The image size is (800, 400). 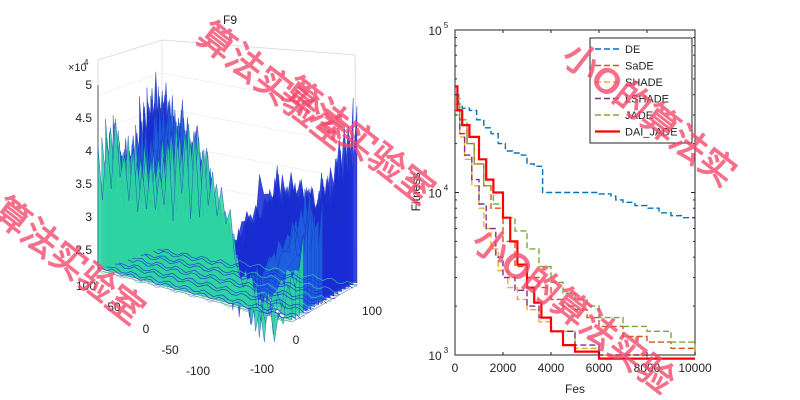 I want to click on x-tick-label: 2000, so click(x=503, y=368).